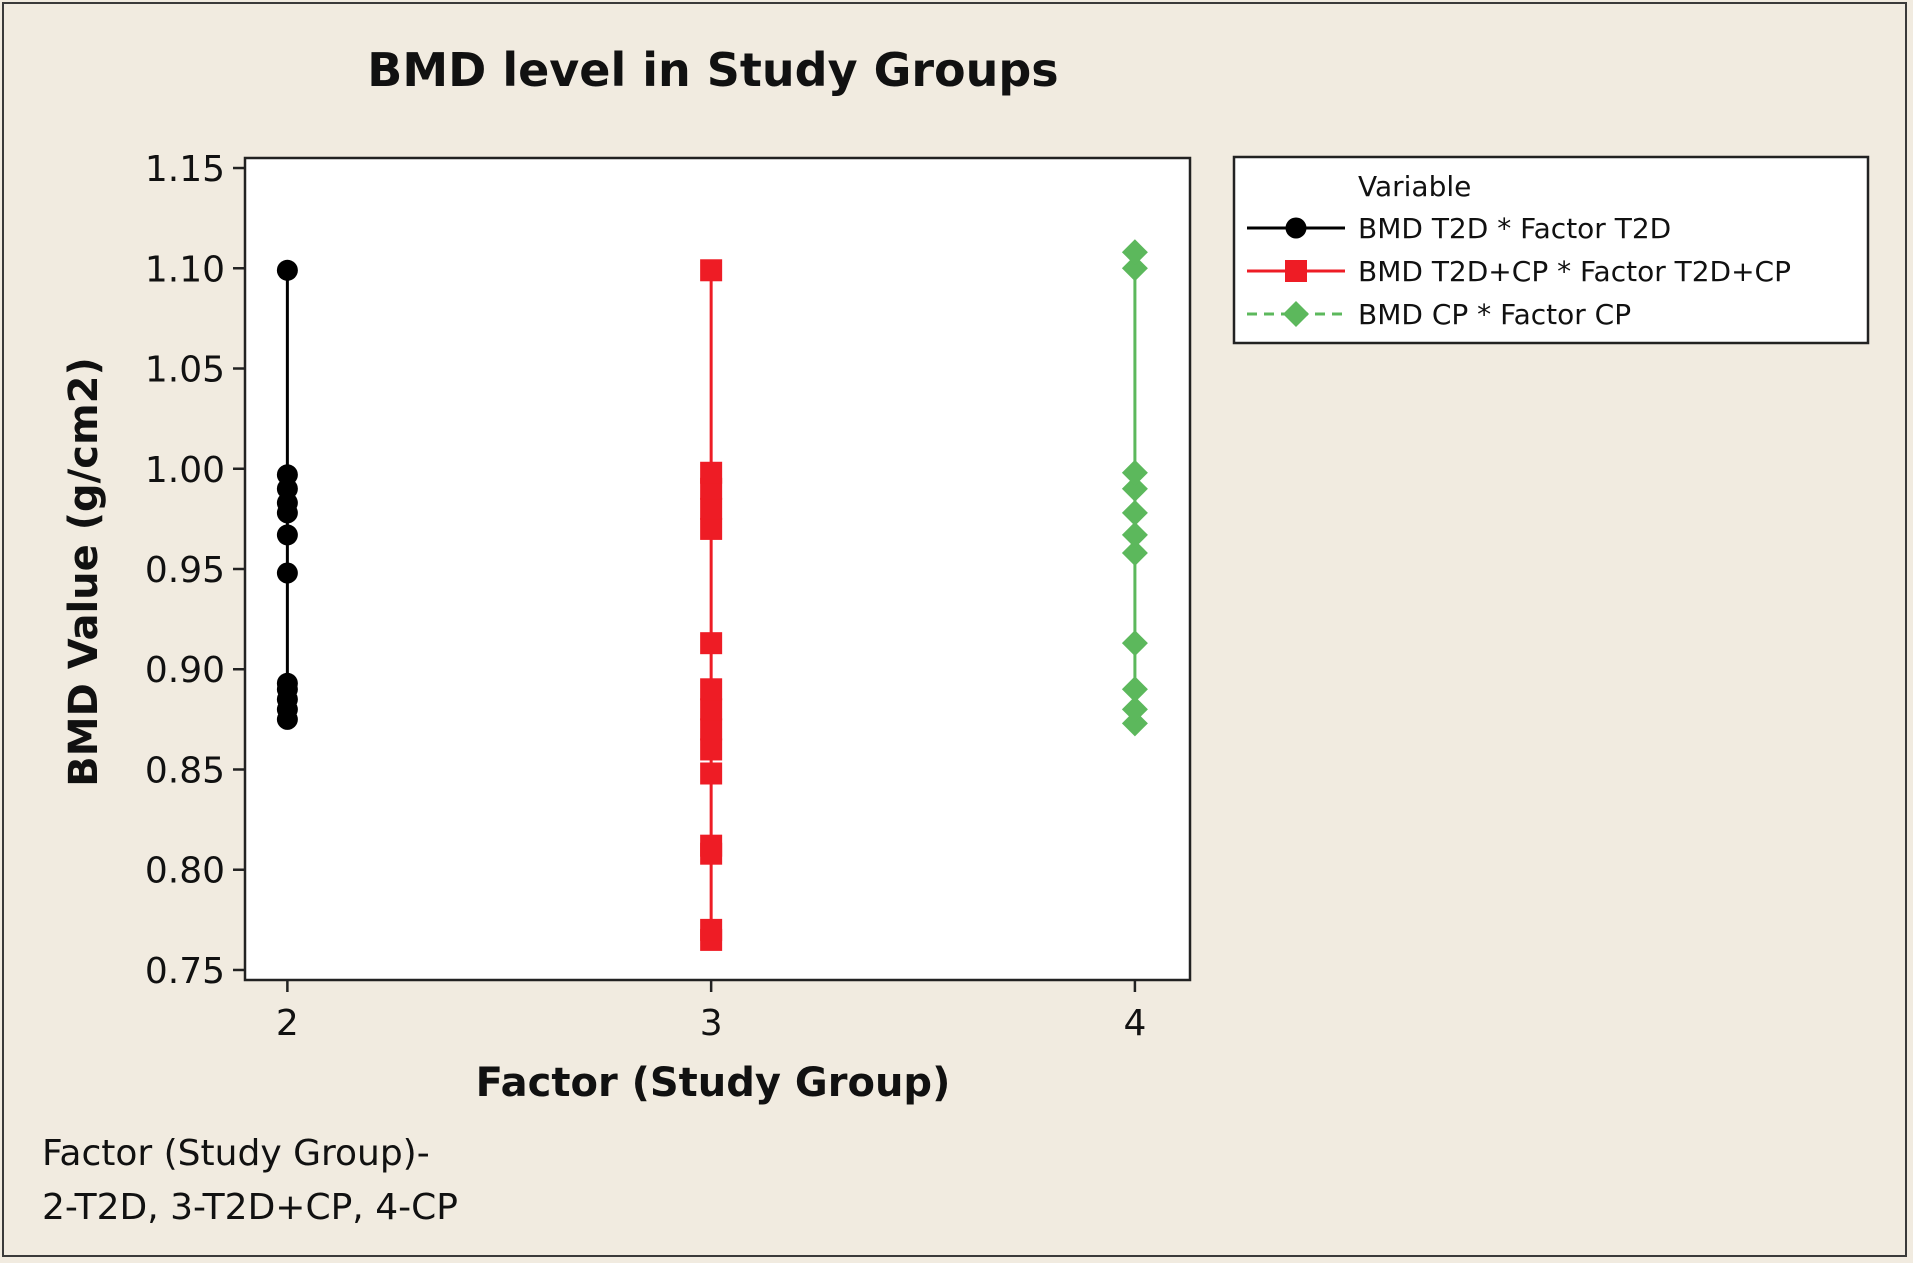 The image size is (1913, 1263). Describe the element at coordinates (712, 70) in the screenshot. I see `chart-title: BMD level in Study Groups` at that location.